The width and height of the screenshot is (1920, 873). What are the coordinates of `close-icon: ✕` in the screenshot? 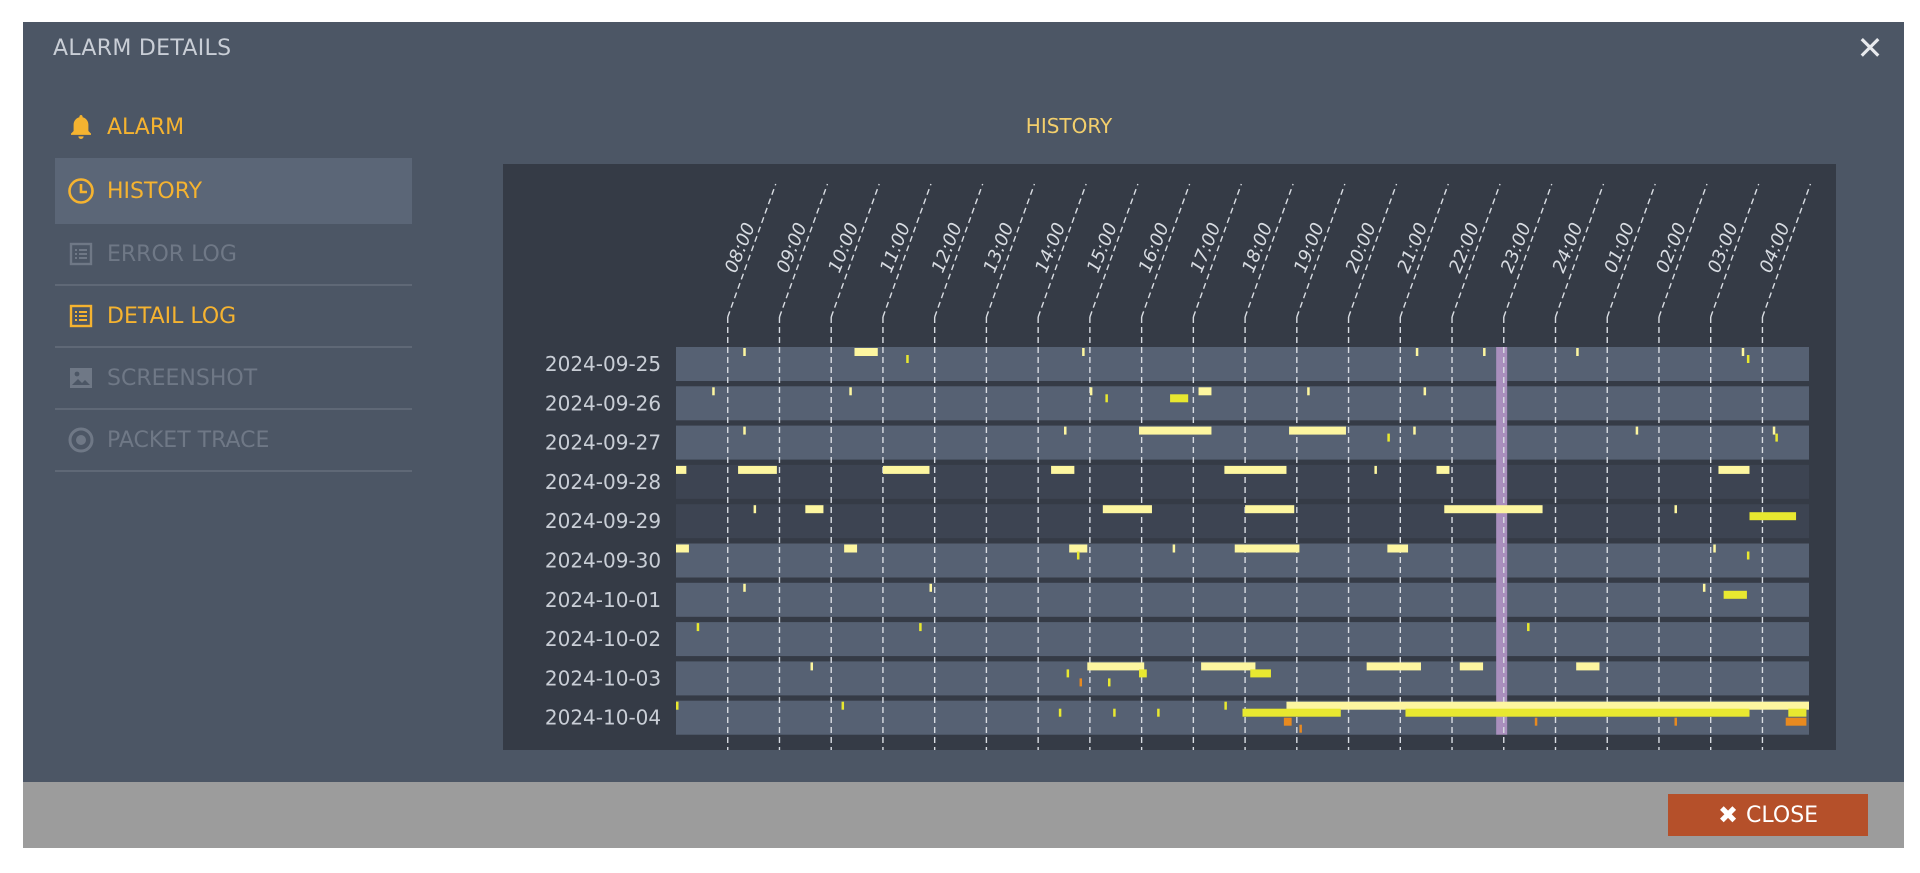 It's located at (1870, 48).